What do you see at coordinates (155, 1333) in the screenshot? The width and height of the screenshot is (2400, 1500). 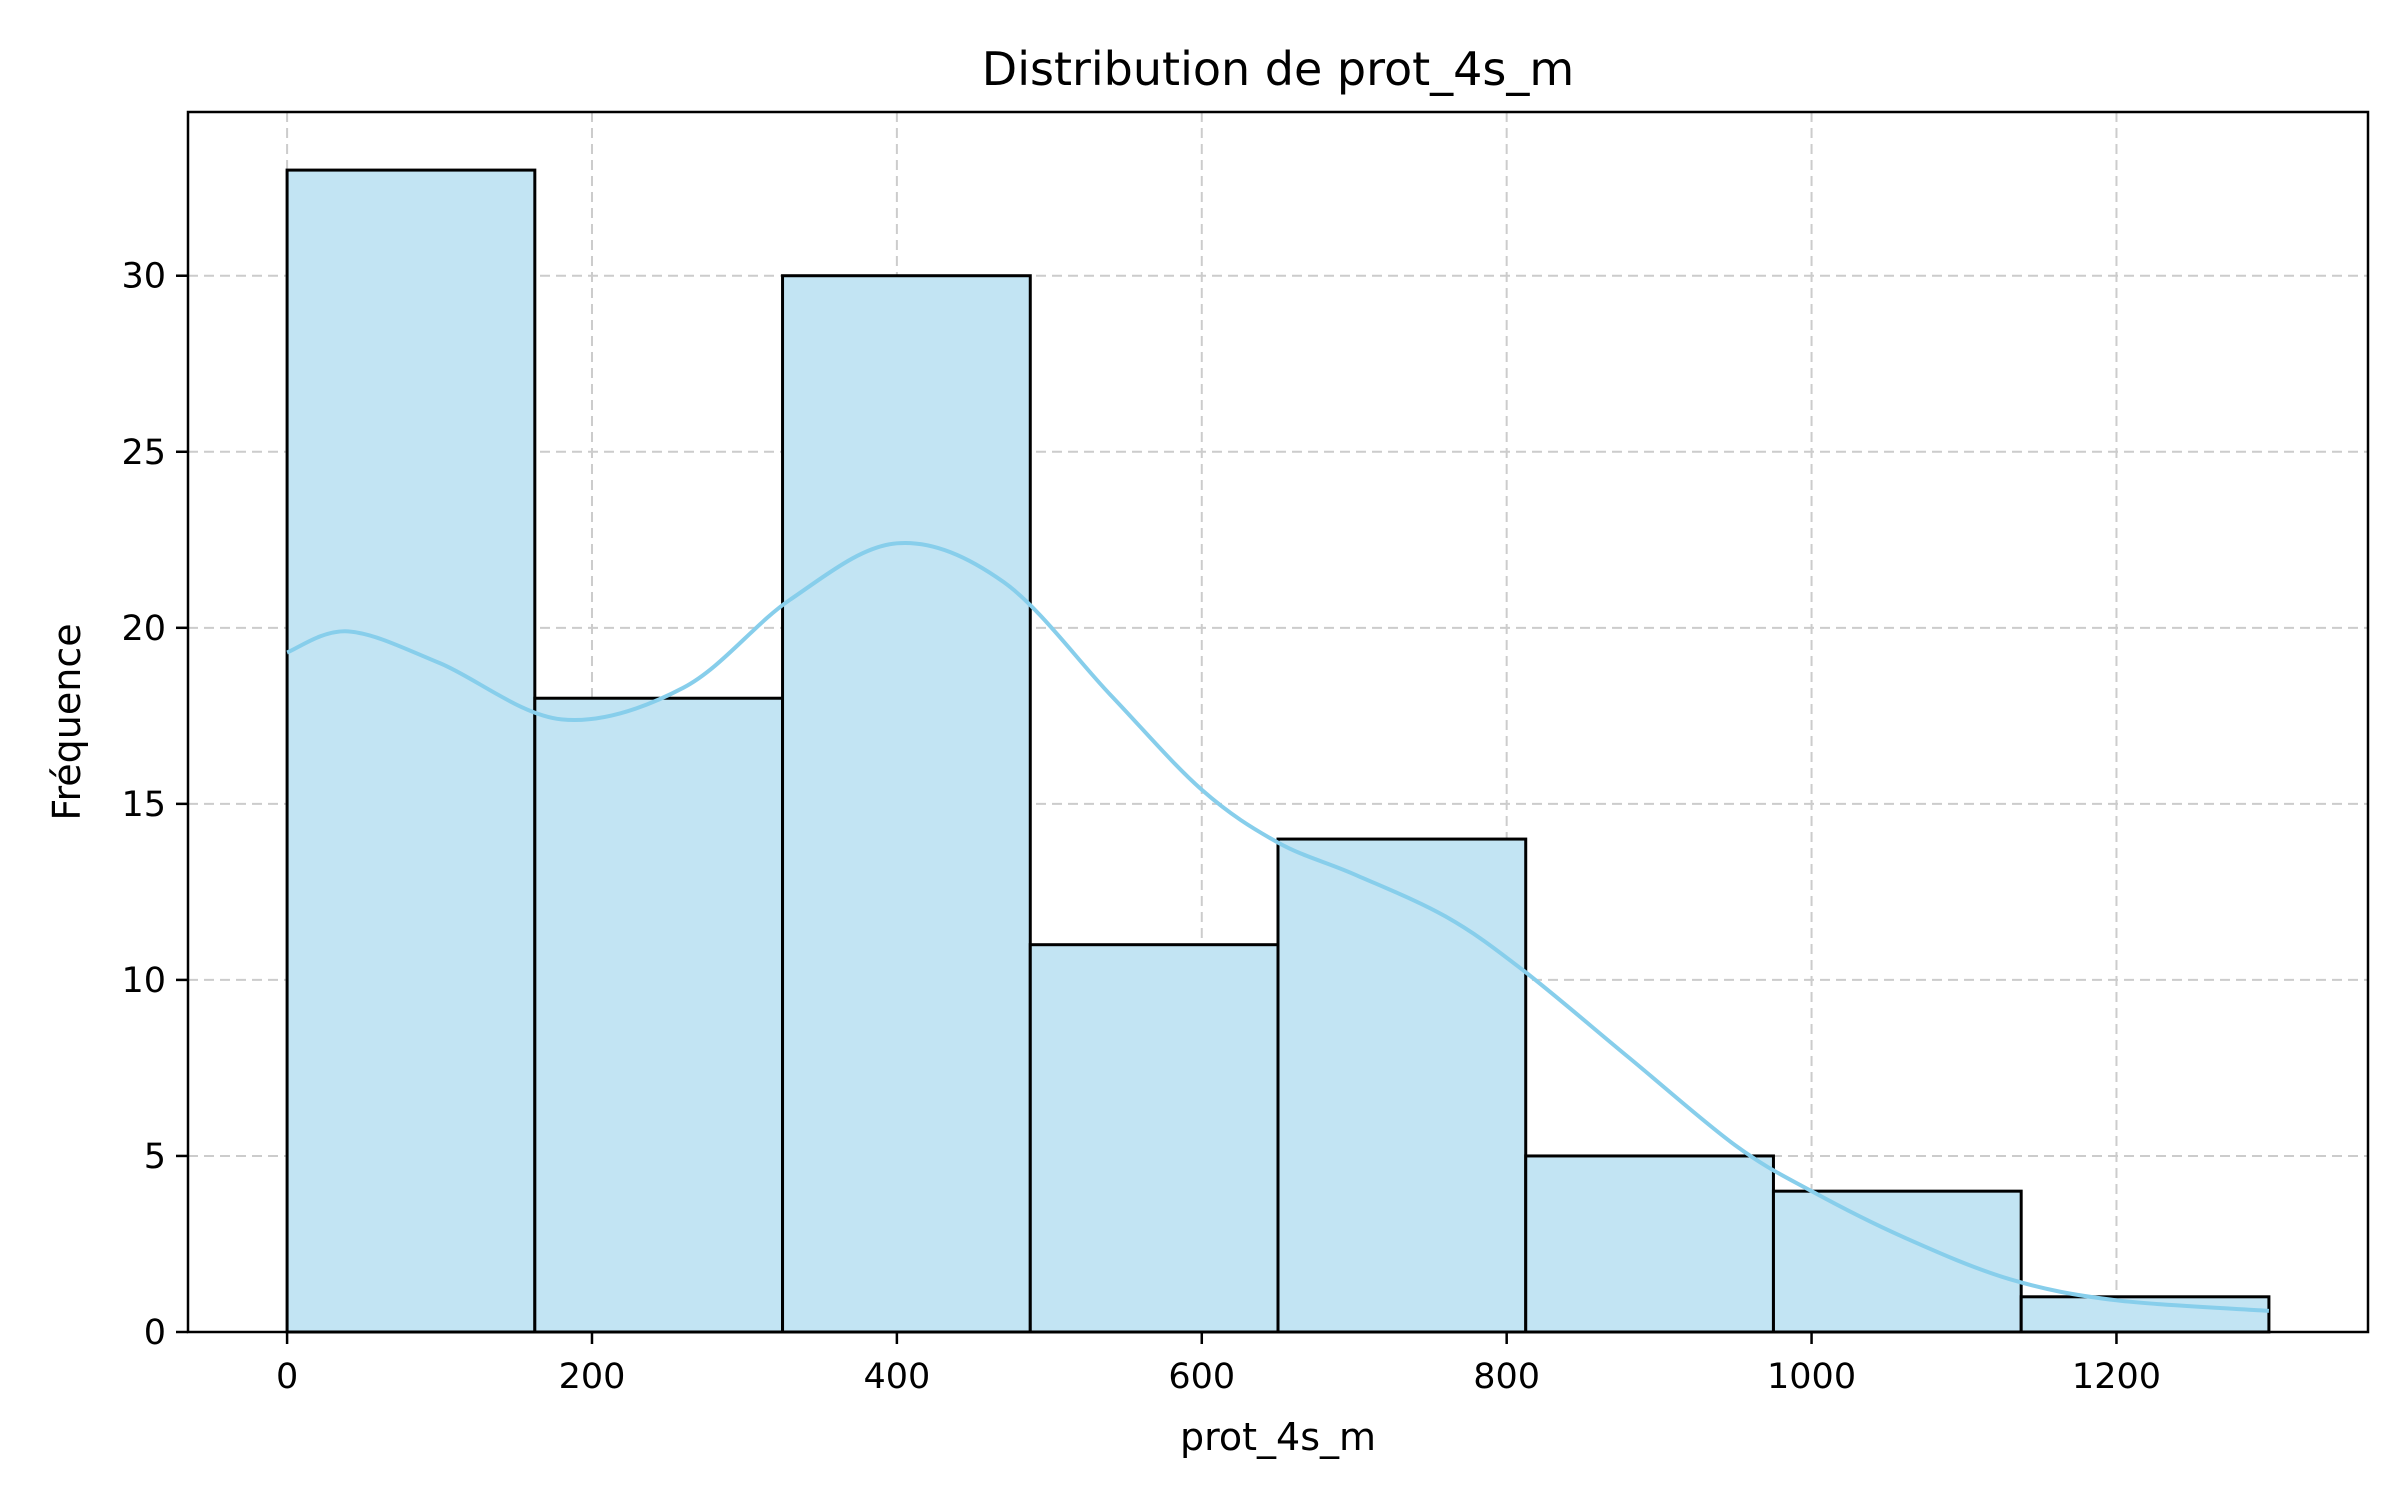 I see `y-tick-label: 0` at bounding box center [155, 1333].